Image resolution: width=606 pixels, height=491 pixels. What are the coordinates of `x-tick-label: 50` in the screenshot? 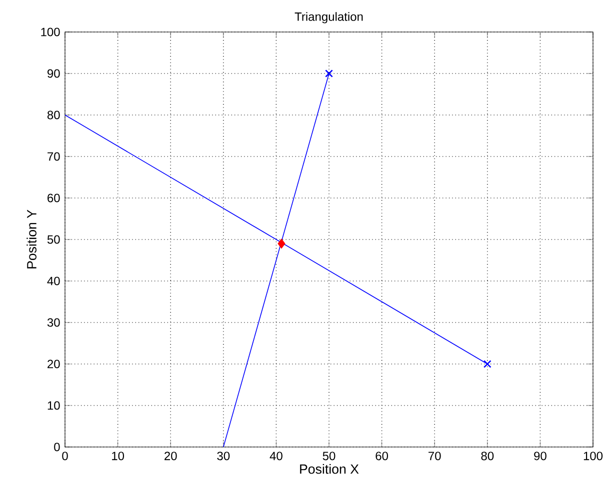 It's located at (329, 456).